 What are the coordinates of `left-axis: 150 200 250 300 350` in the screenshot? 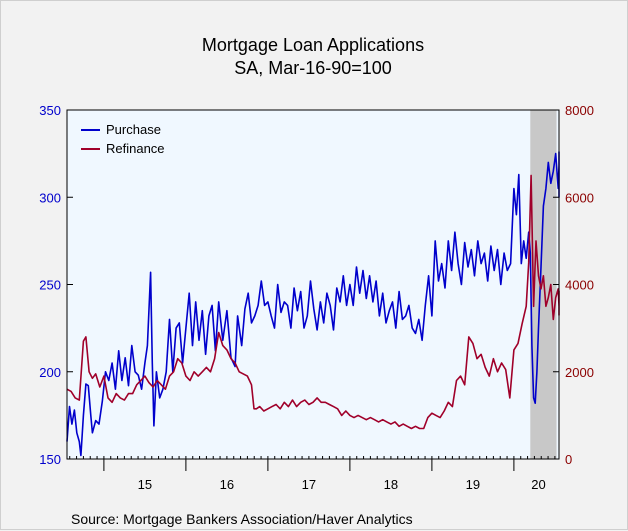 It's located at (56, 285).